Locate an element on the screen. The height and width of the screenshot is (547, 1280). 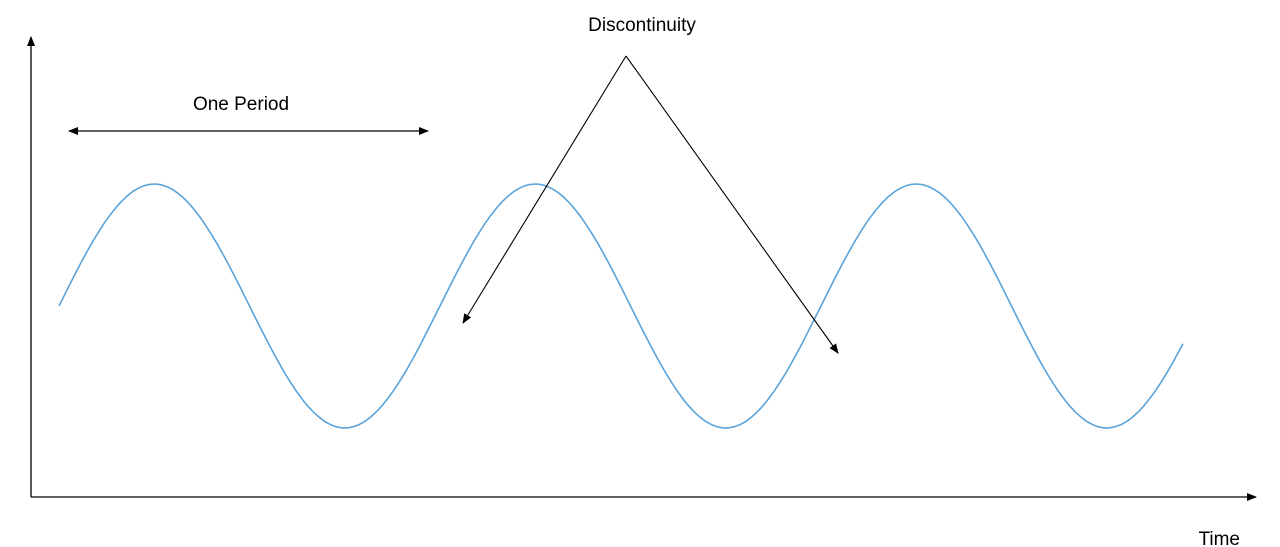
x-axis-label: Time is located at coordinates (1219, 538).